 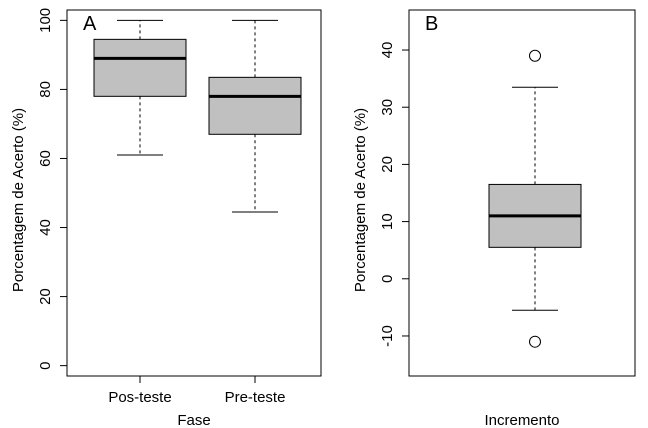 What do you see at coordinates (431, 24) in the screenshot?
I see `panel-b-letter: B` at bounding box center [431, 24].